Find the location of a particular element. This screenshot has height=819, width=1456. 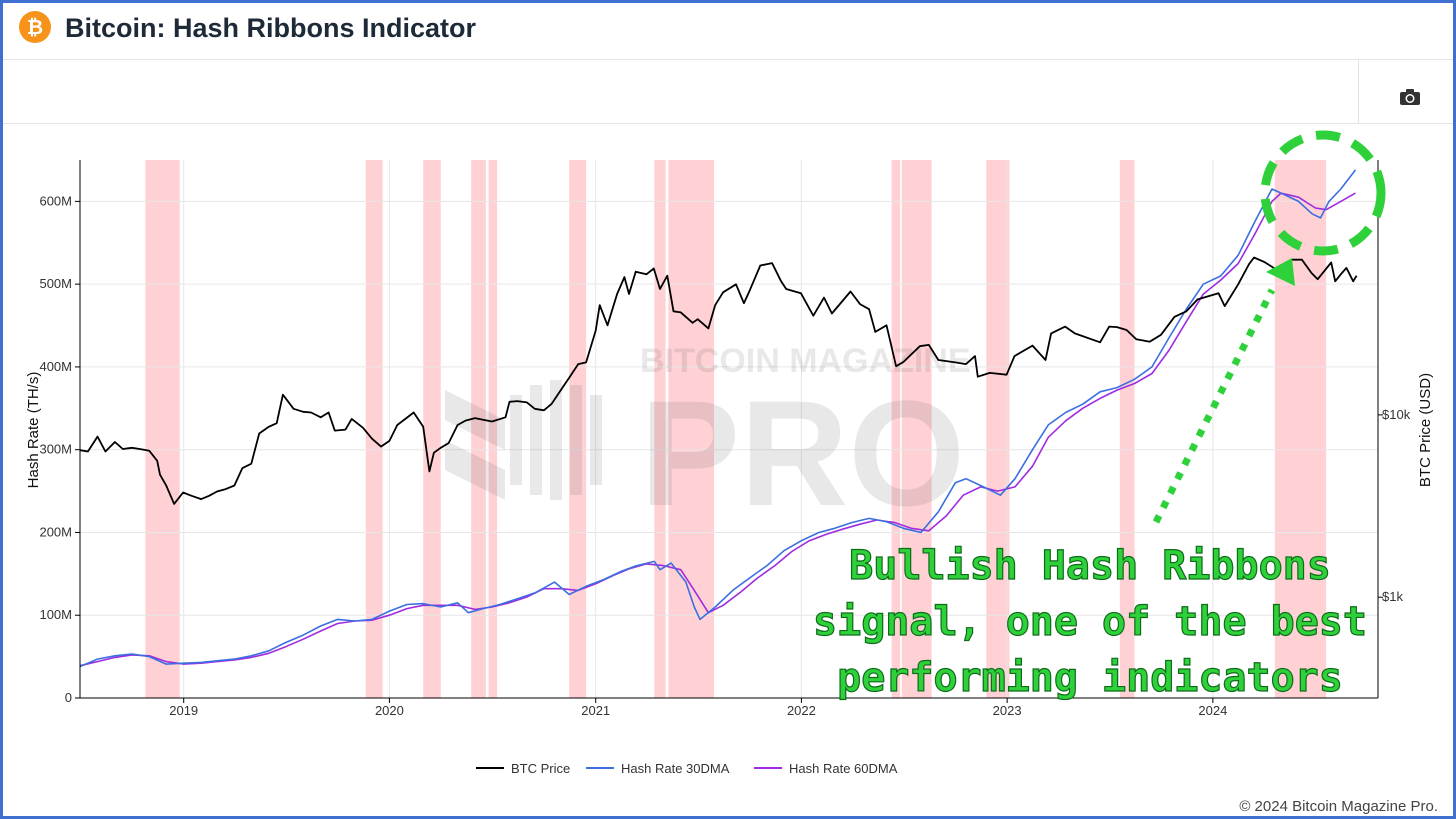

x-tick-label: 2024 is located at coordinates (1212, 710).